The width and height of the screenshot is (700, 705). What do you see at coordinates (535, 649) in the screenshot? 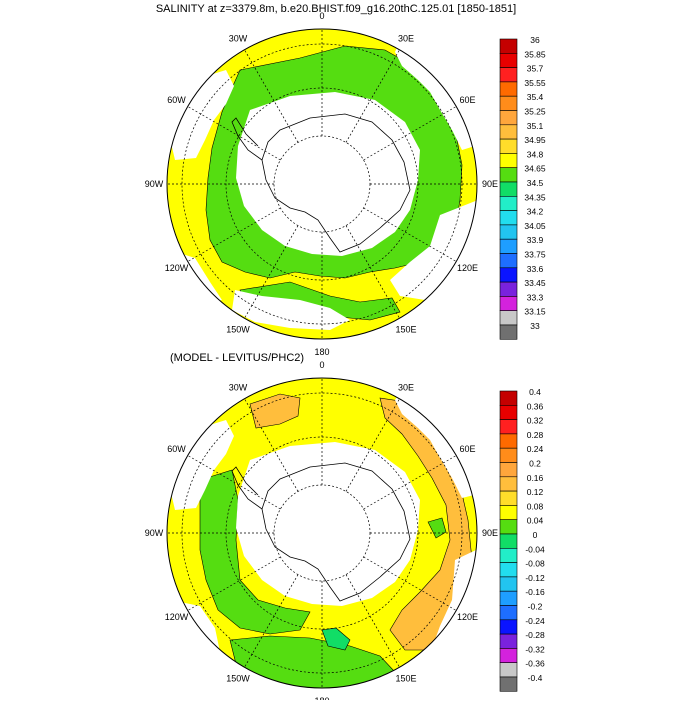
I see `colorbar-label: -0.32` at bounding box center [535, 649].